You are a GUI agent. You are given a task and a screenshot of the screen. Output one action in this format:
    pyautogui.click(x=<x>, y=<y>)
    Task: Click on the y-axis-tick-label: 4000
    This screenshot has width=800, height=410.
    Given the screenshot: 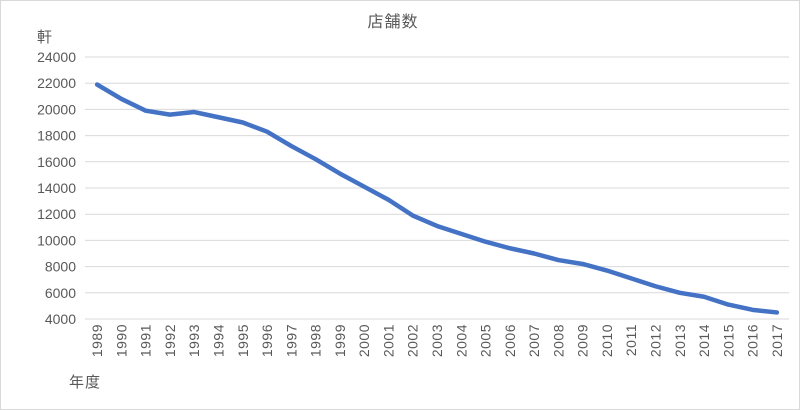 What is the action you would take?
    pyautogui.click(x=60, y=319)
    